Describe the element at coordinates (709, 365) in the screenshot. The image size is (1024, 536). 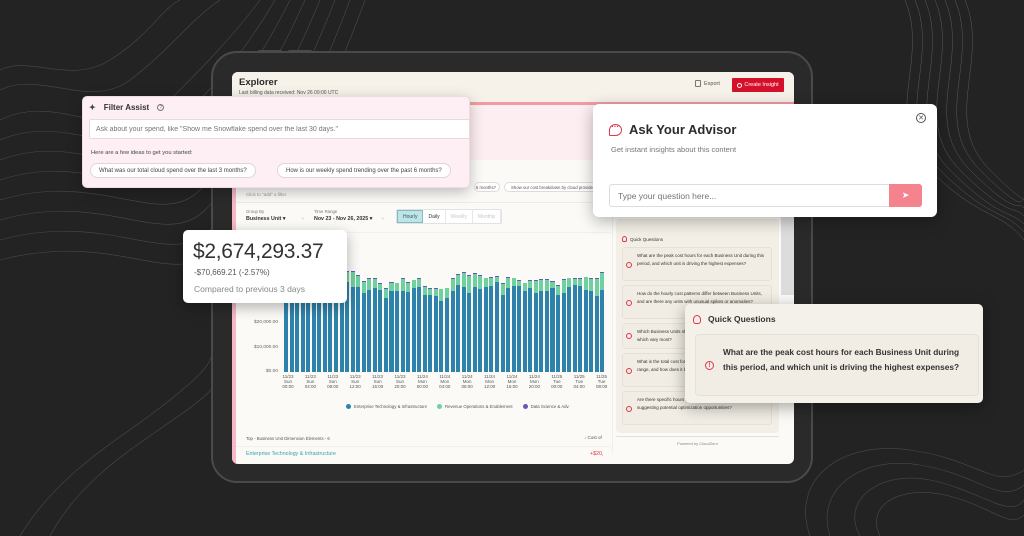
I see `alert-icon: !` at that location.